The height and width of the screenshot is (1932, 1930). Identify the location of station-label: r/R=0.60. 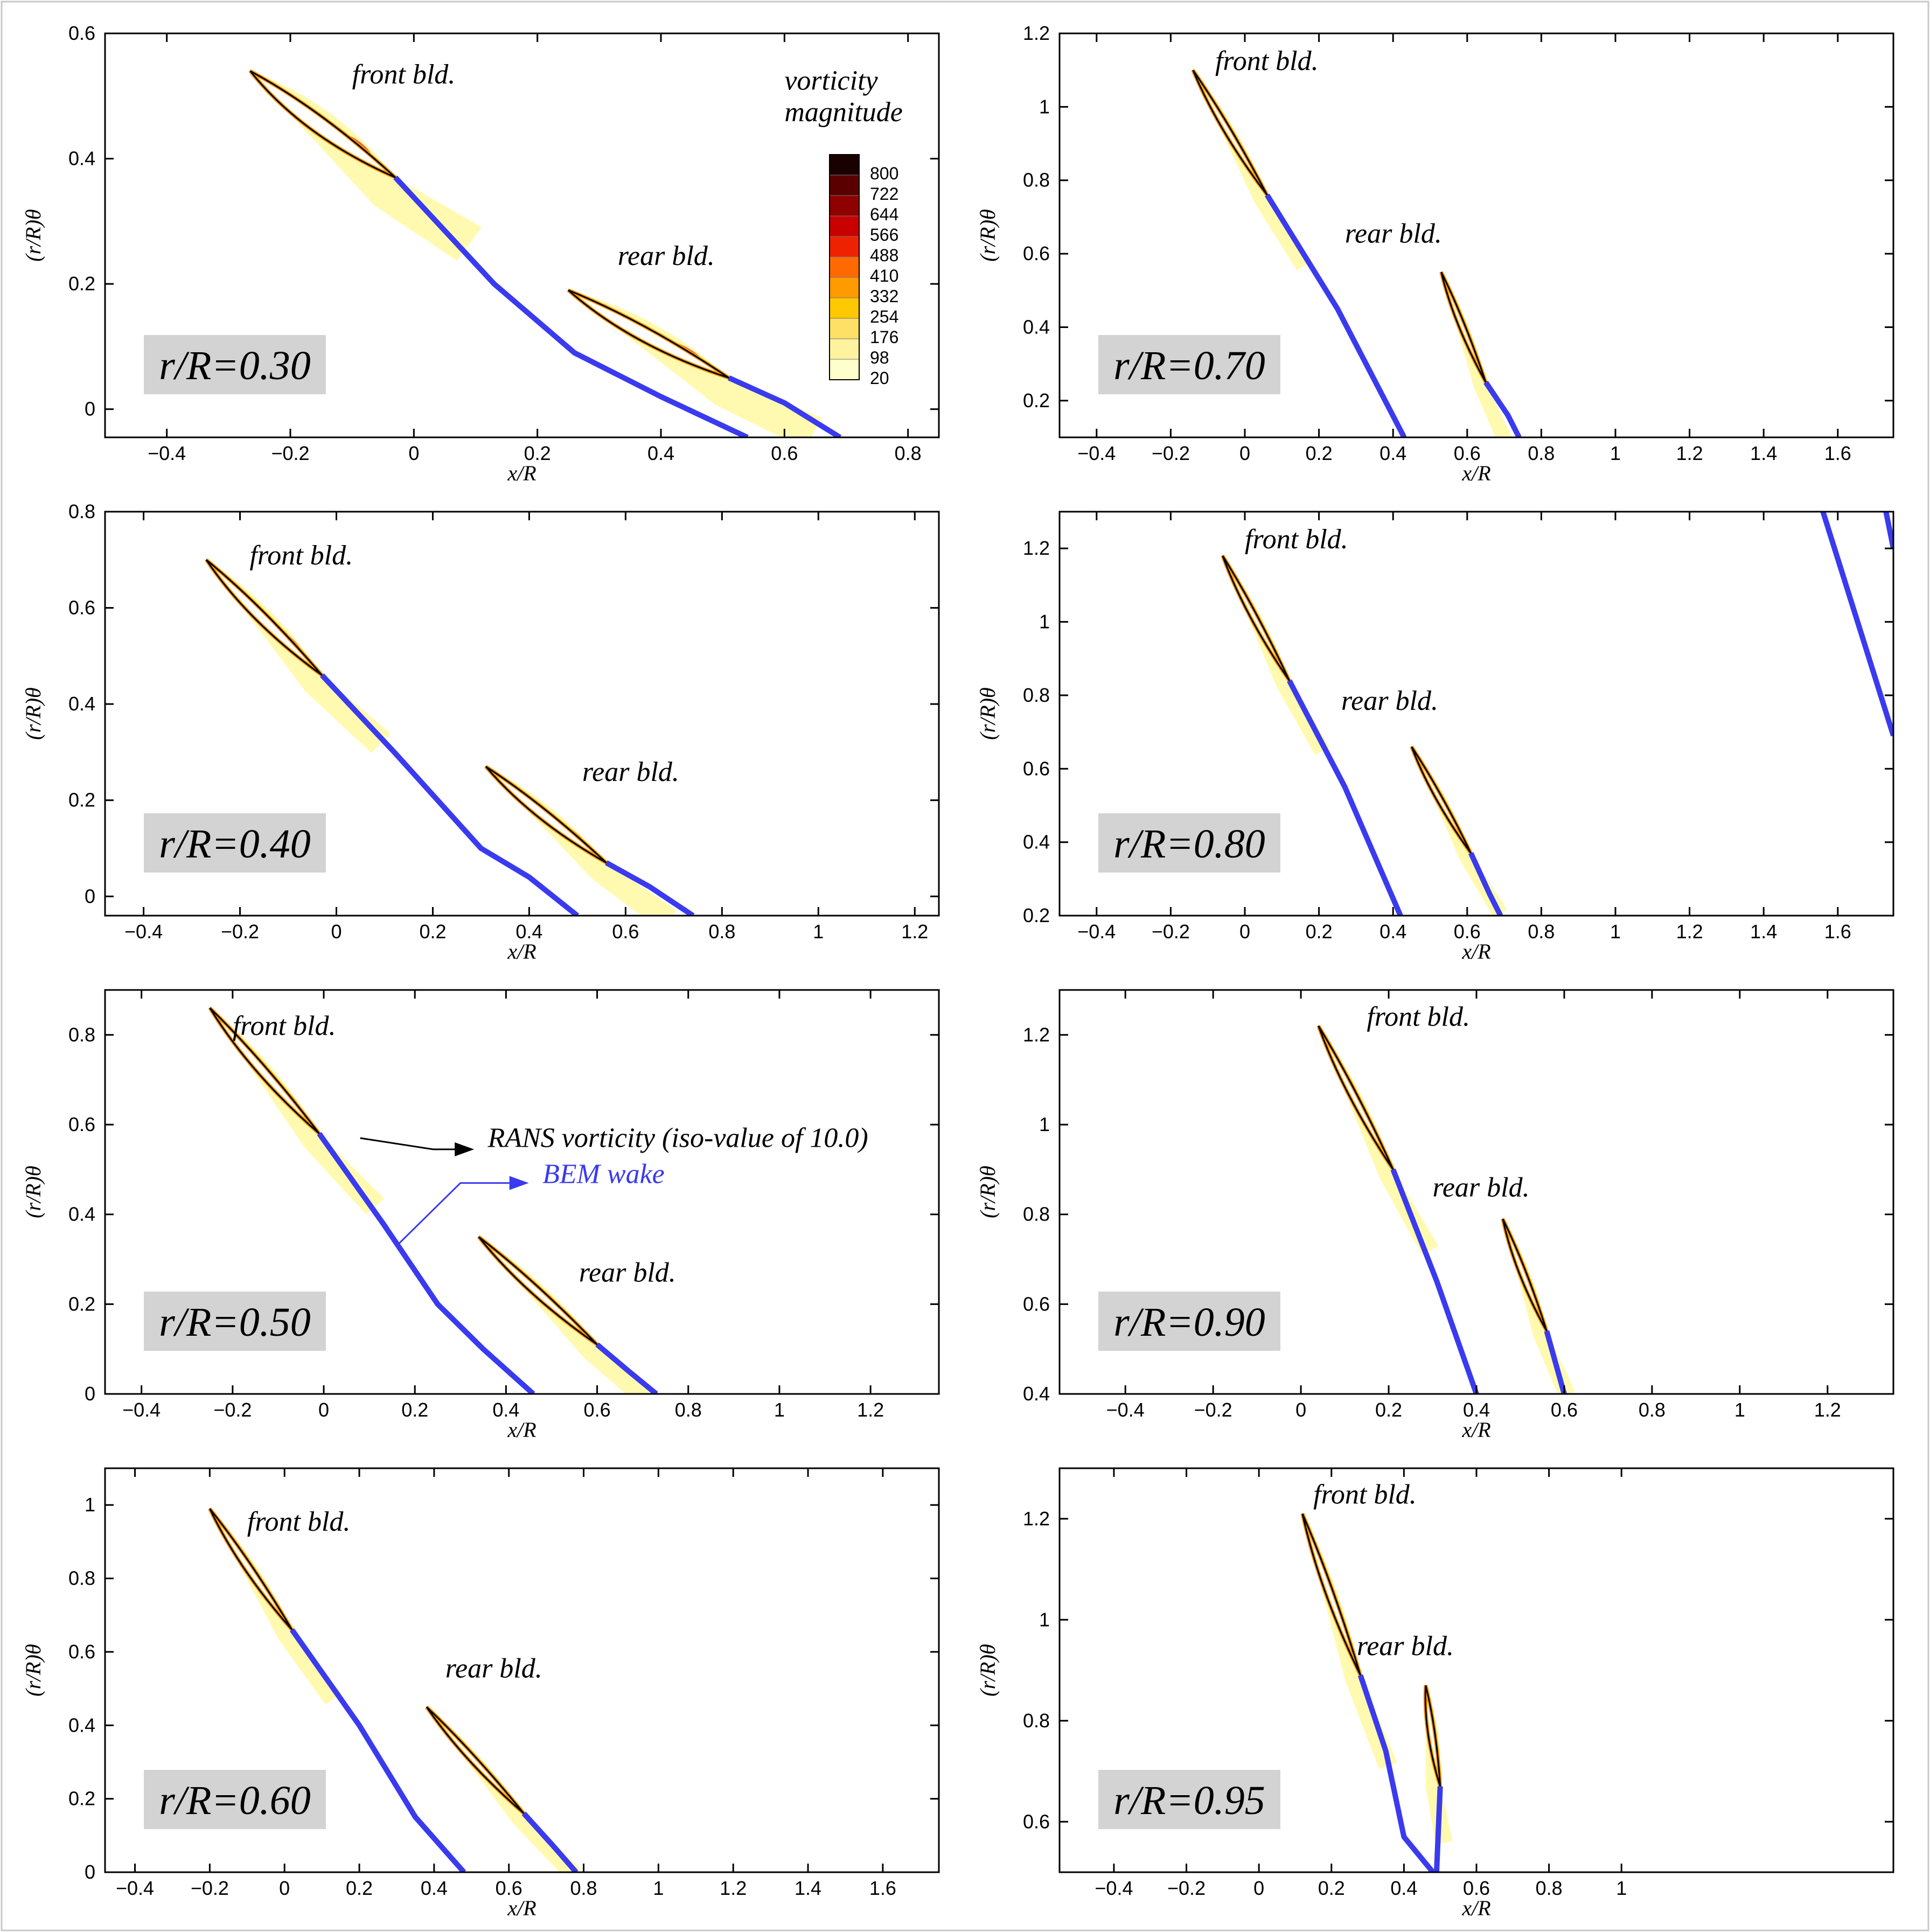
(234, 1800).